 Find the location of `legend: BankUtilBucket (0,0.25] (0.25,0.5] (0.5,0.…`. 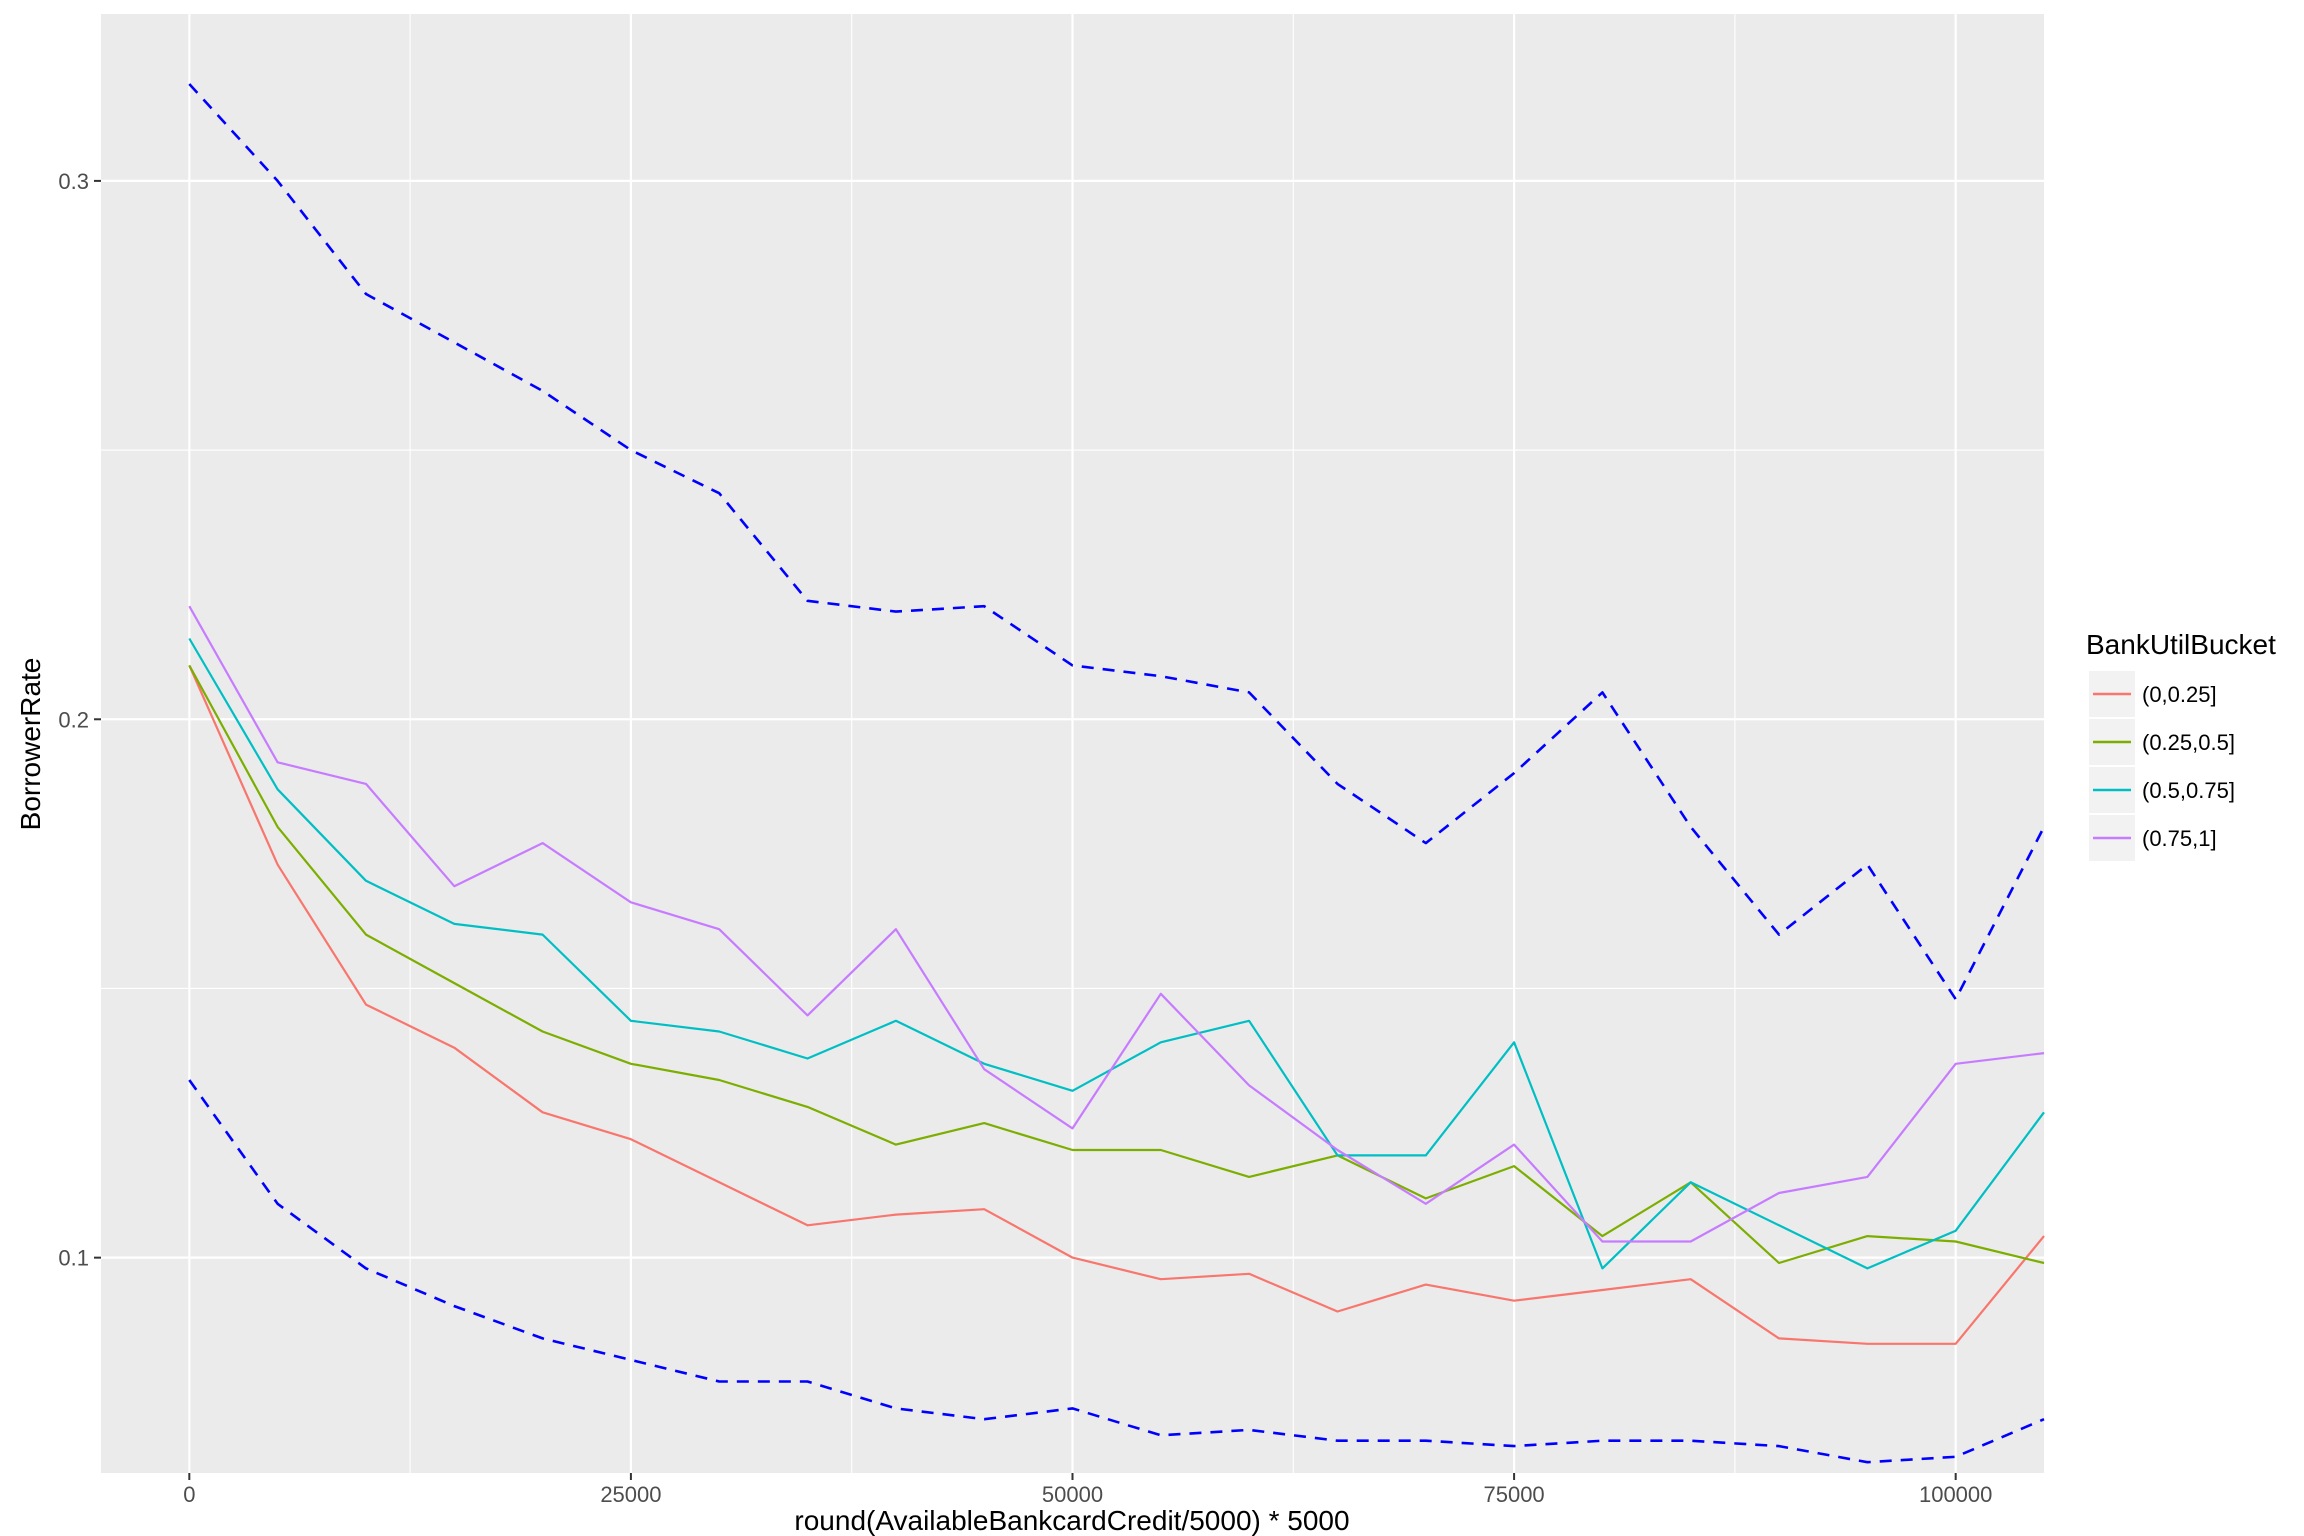

legend: BankUtilBucket (0,0.25] (0.25,0.5] (0.5,0.… is located at coordinates (2181, 745).